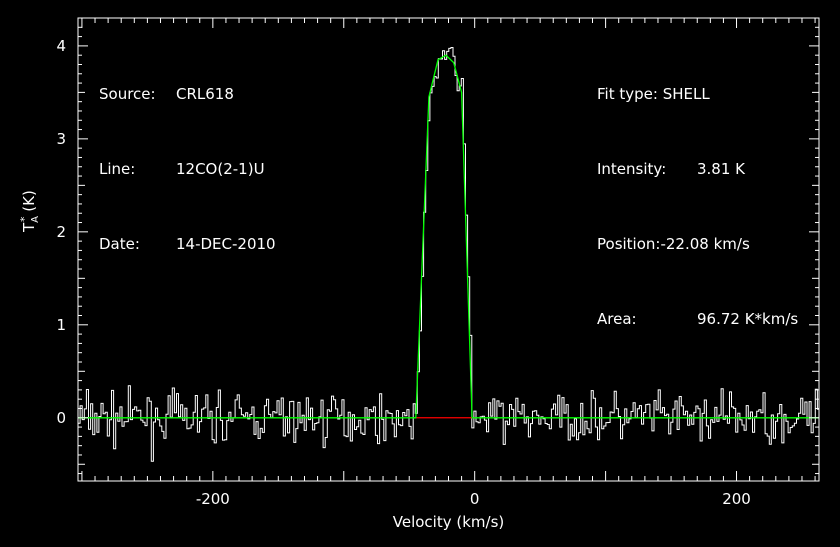 Image resolution: width=840 pixels, height=547 pixels. What do you see at coordinates (686, 94) in the screenshot?
I see `fit-value: SHELL` at bounding box center [686, 94].